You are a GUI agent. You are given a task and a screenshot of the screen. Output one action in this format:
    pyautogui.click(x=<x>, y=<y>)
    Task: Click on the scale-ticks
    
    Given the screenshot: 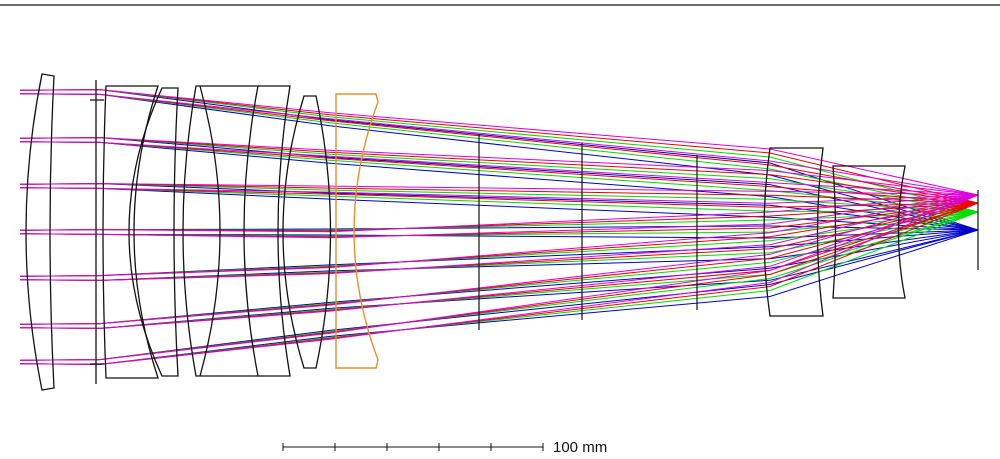 What is the action you would take?
    pyautogui.click(x=413, y=447)
    